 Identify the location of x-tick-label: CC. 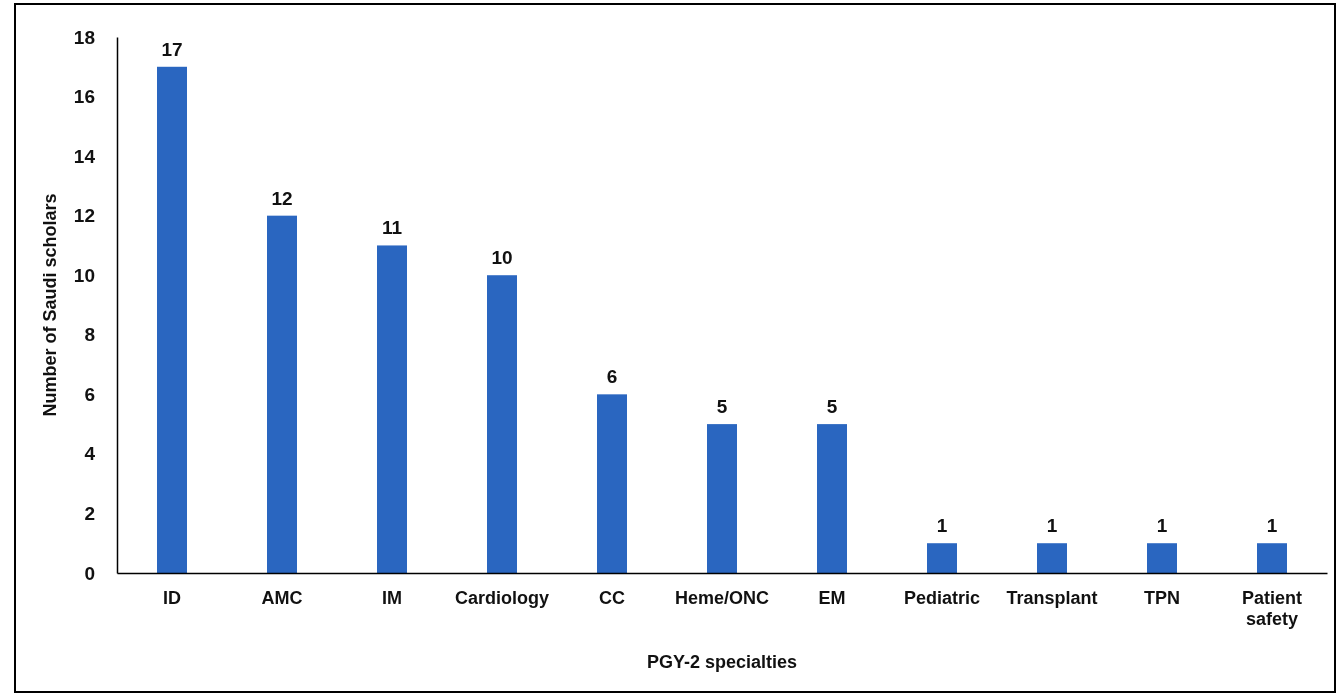
(612, 597).